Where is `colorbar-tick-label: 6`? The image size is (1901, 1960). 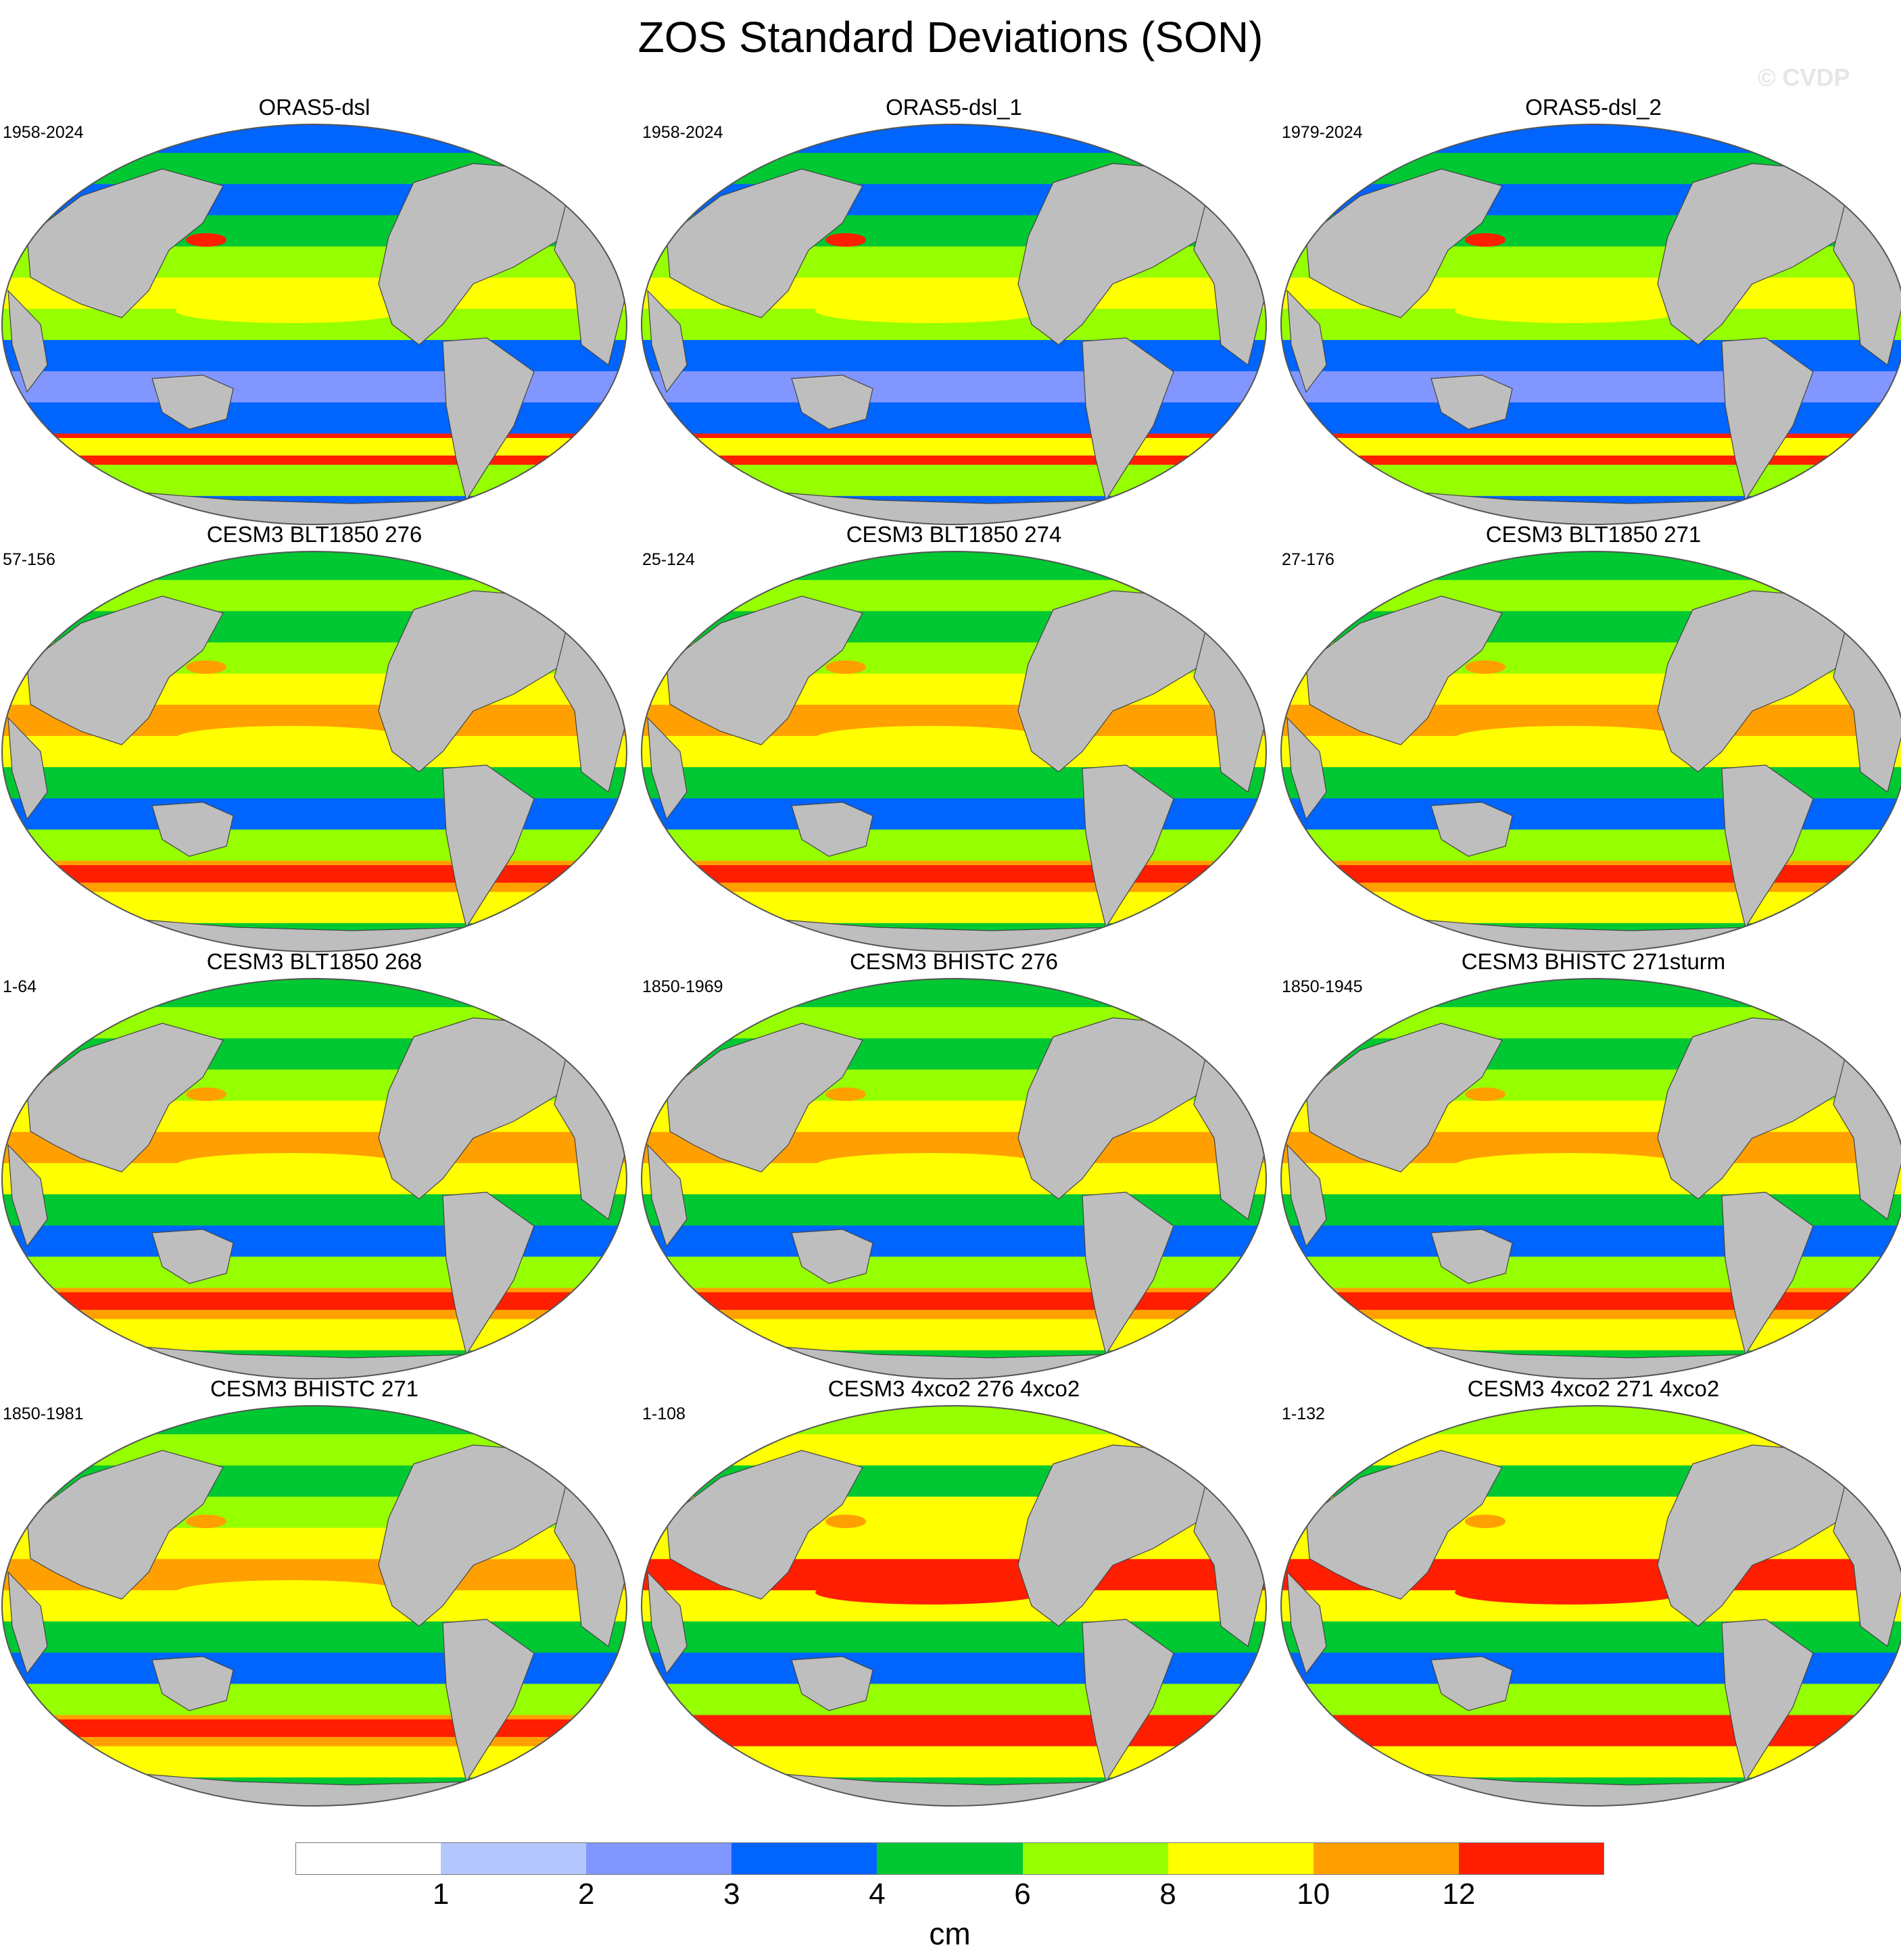 colorbar-tick-label: 6 is located at coordinates (1022, 1894).